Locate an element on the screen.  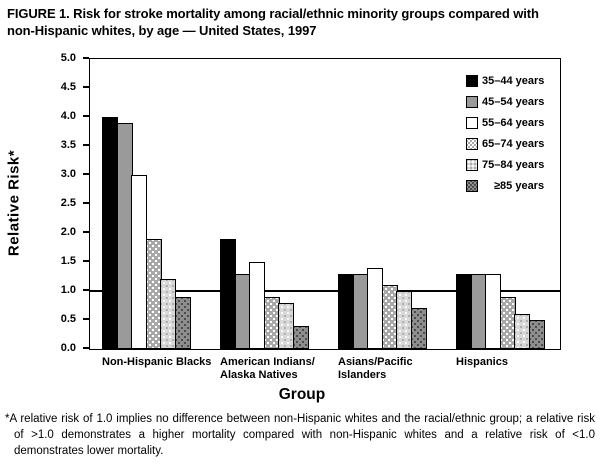
y-tick-label: 4.0 is located at coordinates (68, 116).